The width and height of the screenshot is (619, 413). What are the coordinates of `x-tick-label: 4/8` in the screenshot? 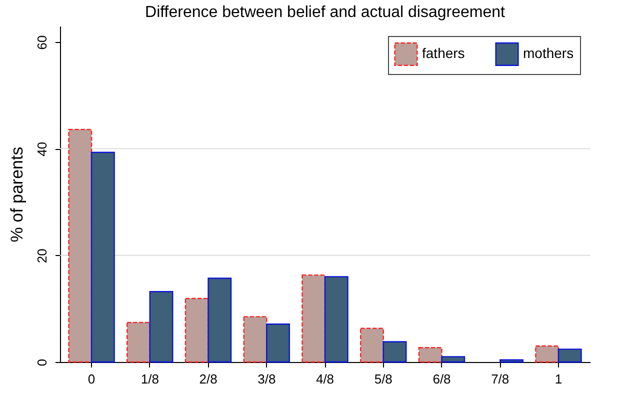 It's located at (325, 379).